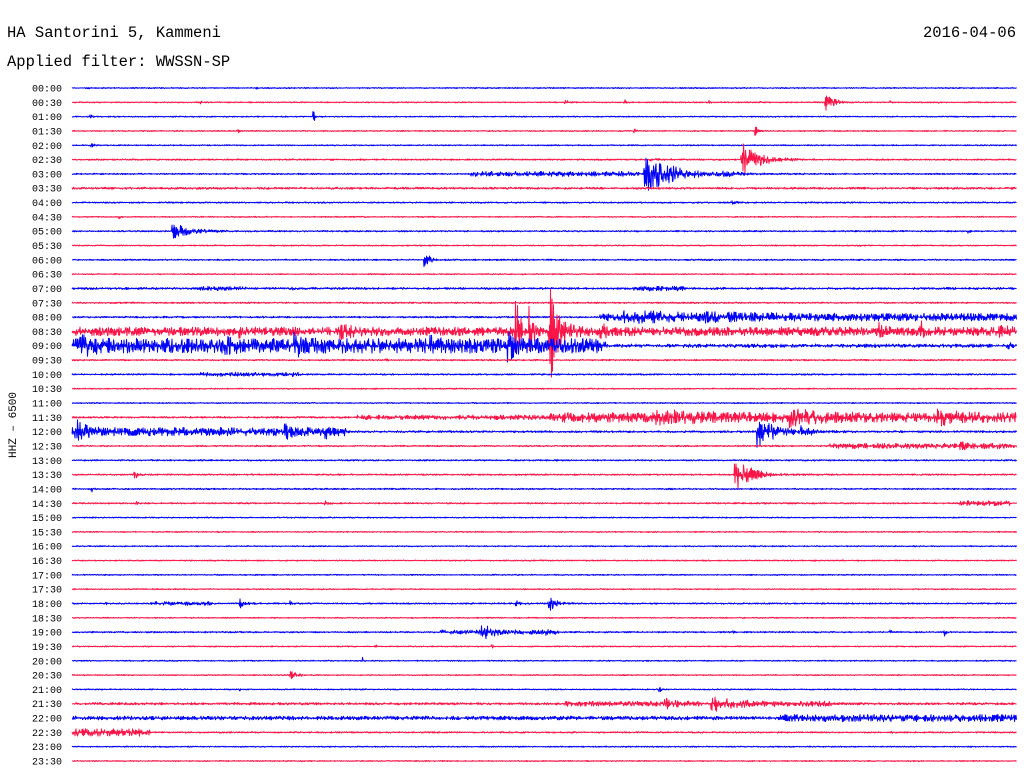 The image size is (1024, 780). Describe the element at coordinates (47, 304) in the screenshot. I see `tick-label-07-30: 07:30` at that location.